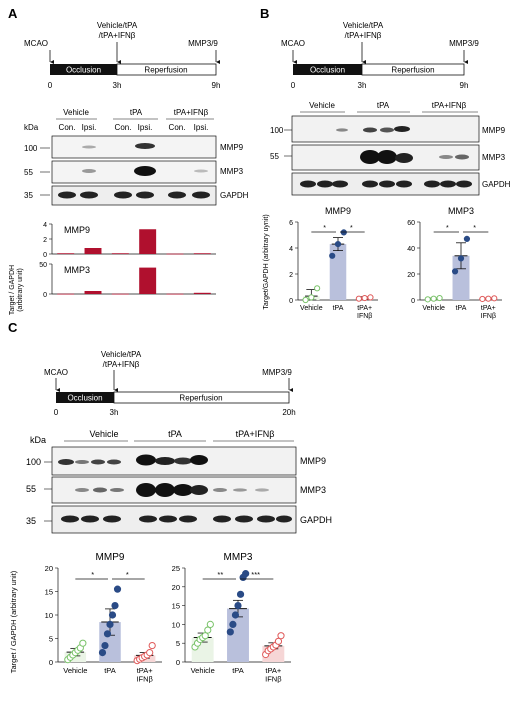  I want to click on blot-b: Vehicle tPA tPA+IFNβ 100 55, so click(390, 148).